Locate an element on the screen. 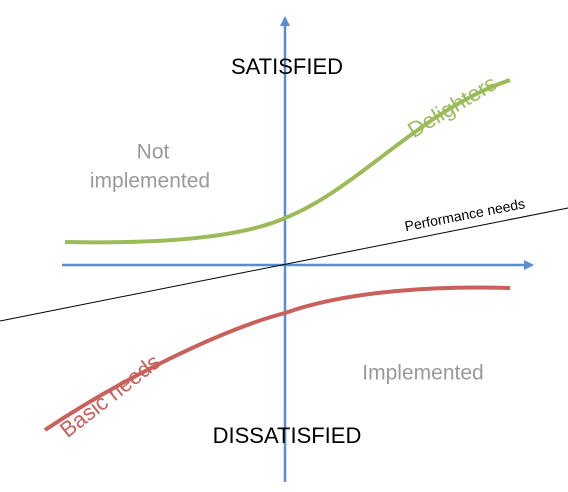 The width and height of the screenshot is (568, 492). axis-top-label: SATISFIED is located at coordinates (287, 66).